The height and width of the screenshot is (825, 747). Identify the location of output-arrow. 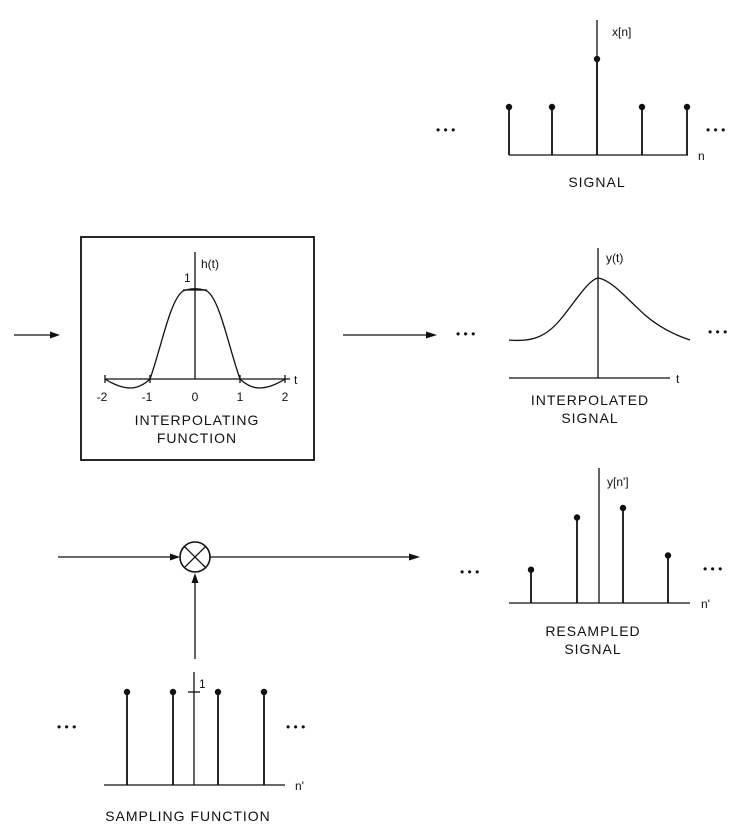
(390, 335).